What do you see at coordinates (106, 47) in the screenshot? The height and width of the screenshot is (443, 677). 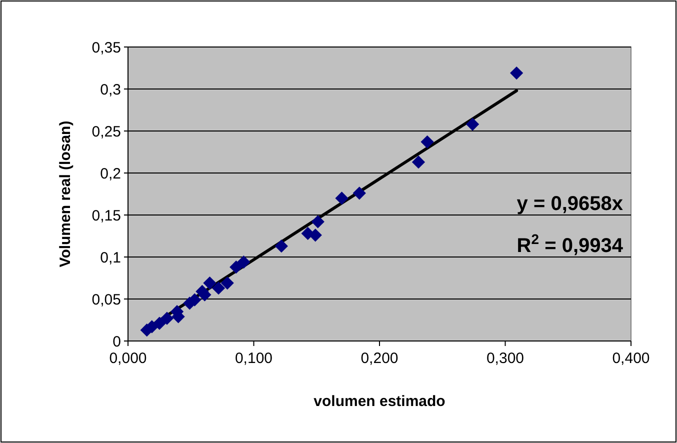 I see `y-tick-label: 0,35` at bounding box center [106, 47].